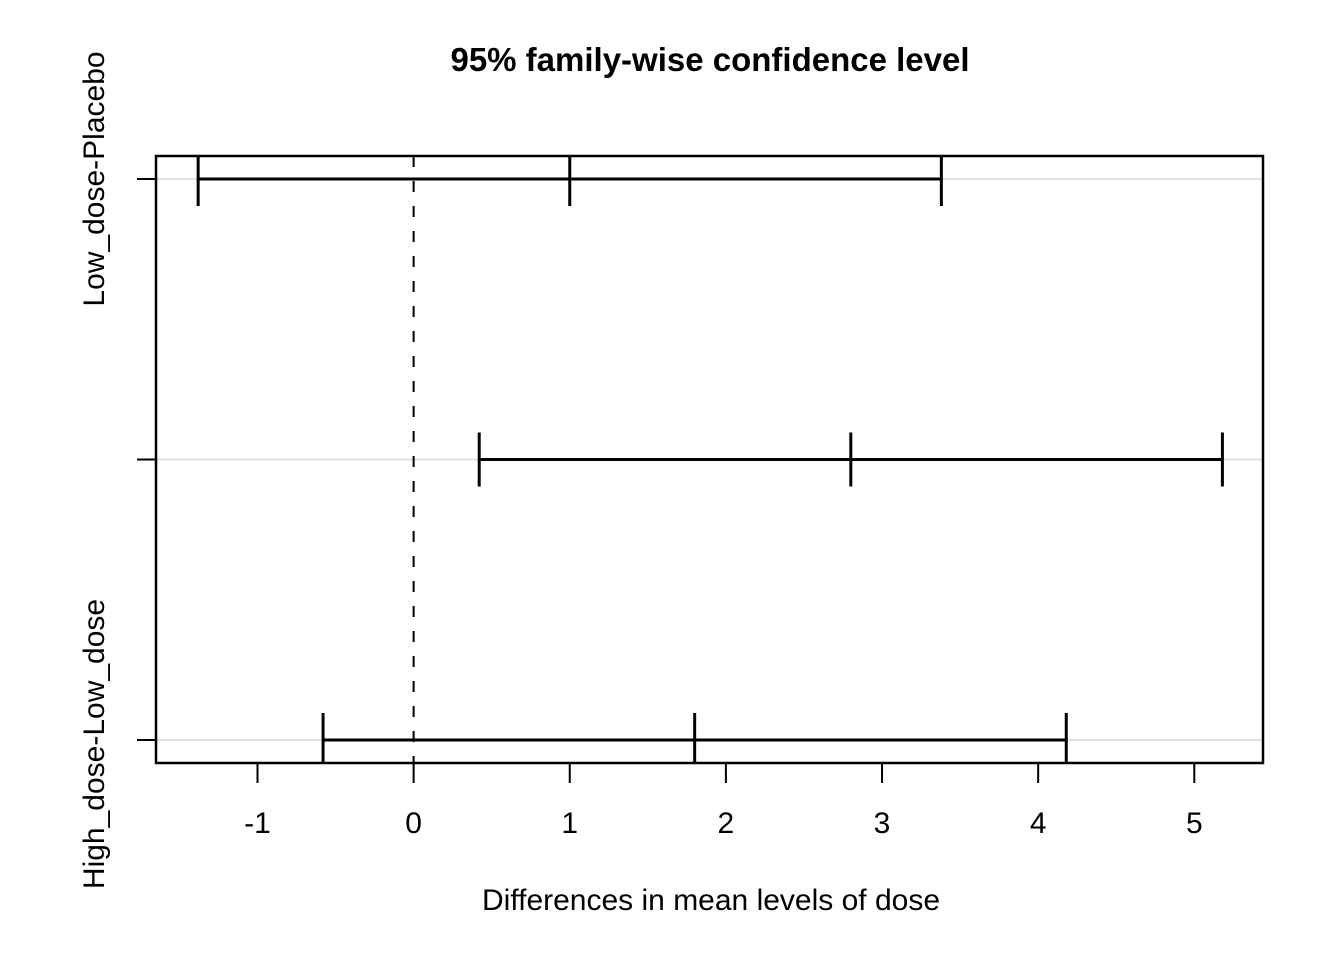 The image size is (1344, 960). What do you see at coordinates (413, 823) in the screenshot?
I see `x-tick-label: 0` at bounding box center [413, 823].